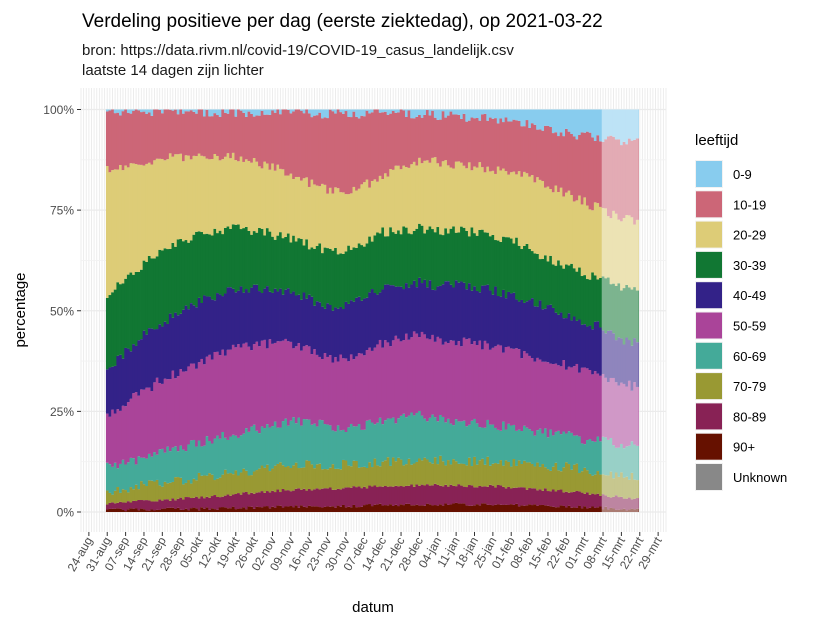  What do you see at coordinates (620, 310) in the screenshot?
I see `lighter-overlay` at bounding box center [620, 310].